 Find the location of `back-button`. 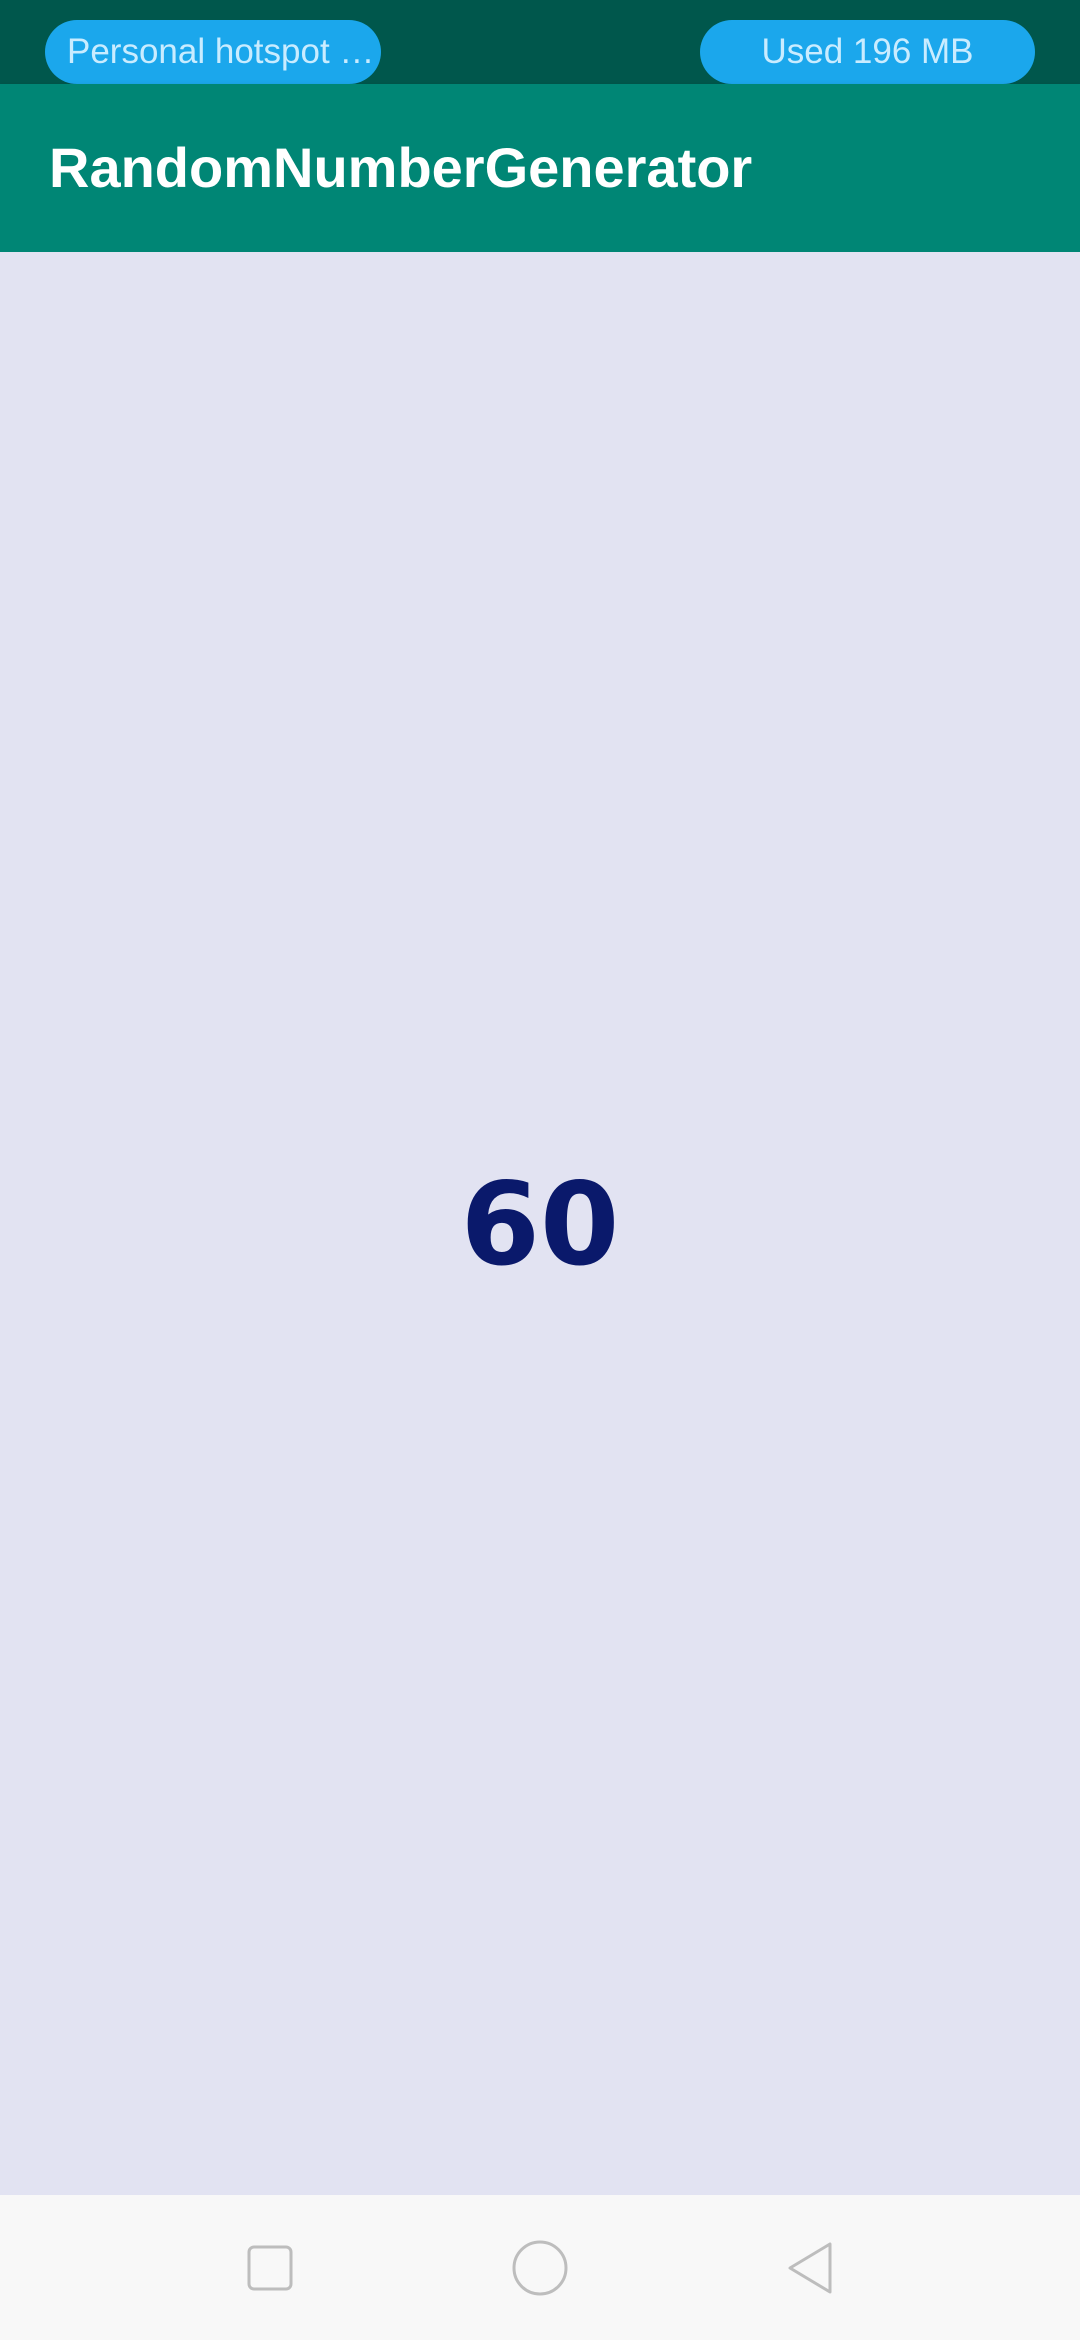

back-button is located at coordinates (810, 2267).